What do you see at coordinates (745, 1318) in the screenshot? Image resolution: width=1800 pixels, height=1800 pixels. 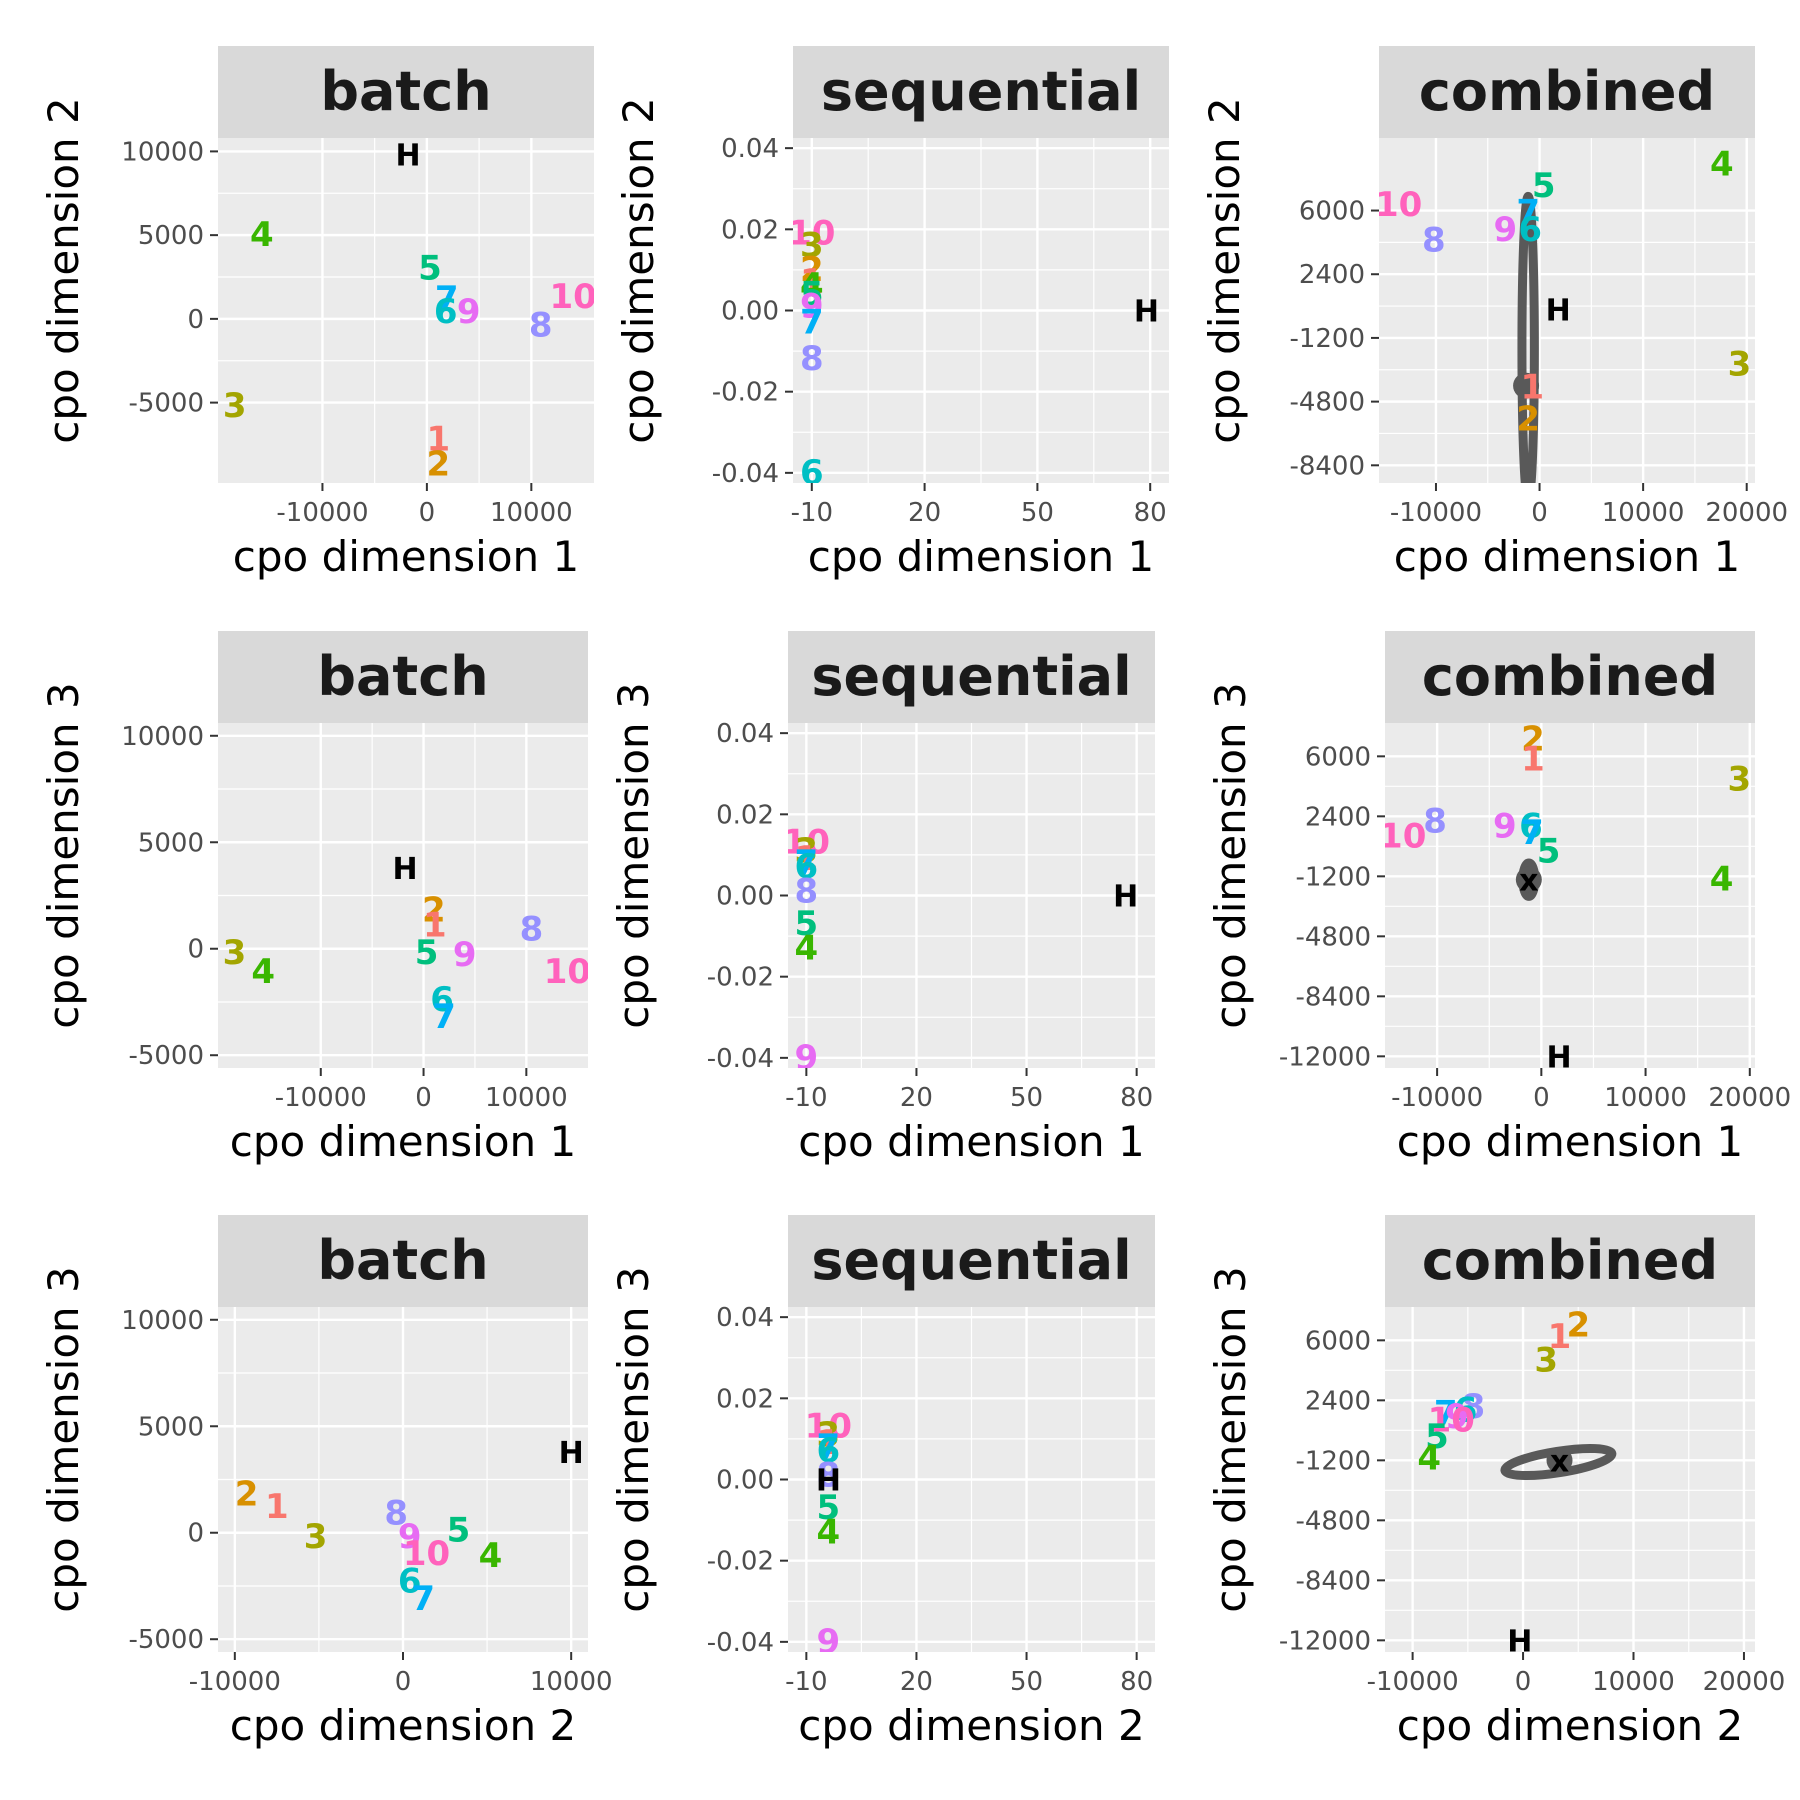 I see `y-tick-label: 0.04` at bounding box center [745, 1318].